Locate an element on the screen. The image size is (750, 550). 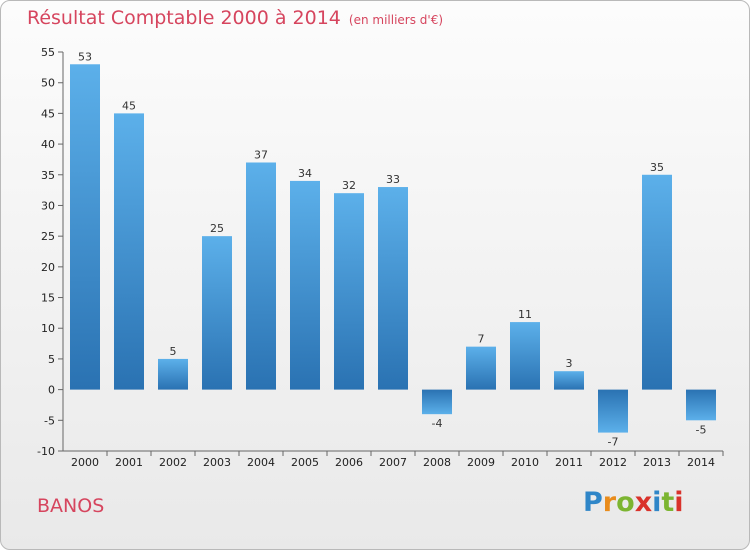
y-tick-label: 50 is located at coordinates (48, 83).